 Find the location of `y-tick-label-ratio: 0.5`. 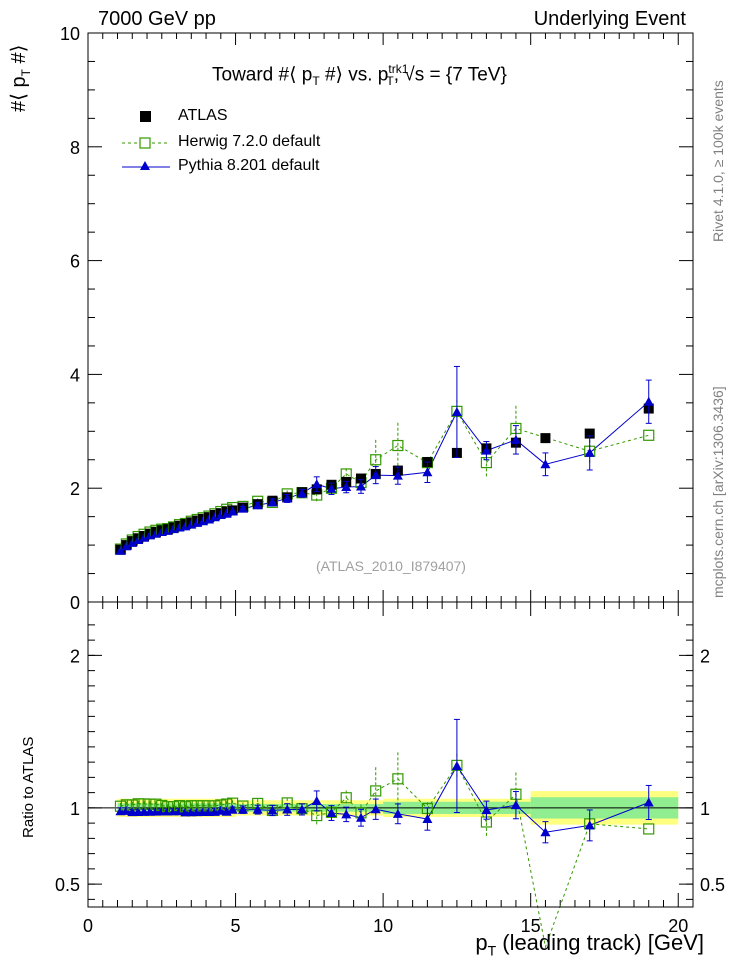

y-tick-label-ratio: 0.5 is located at coordinates (67, 885).